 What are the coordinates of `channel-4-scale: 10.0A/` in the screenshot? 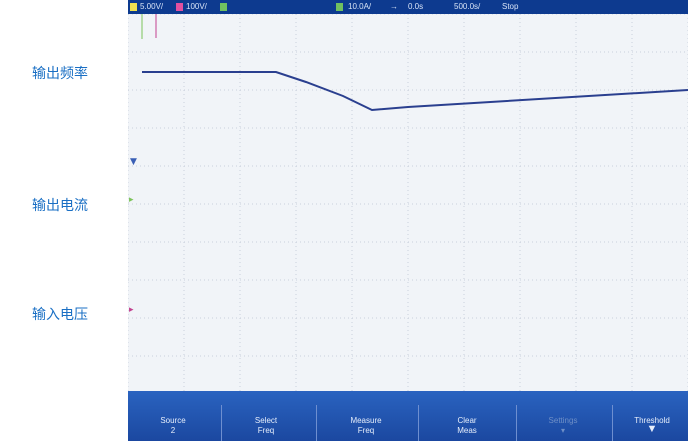 It's located at (360, 6).